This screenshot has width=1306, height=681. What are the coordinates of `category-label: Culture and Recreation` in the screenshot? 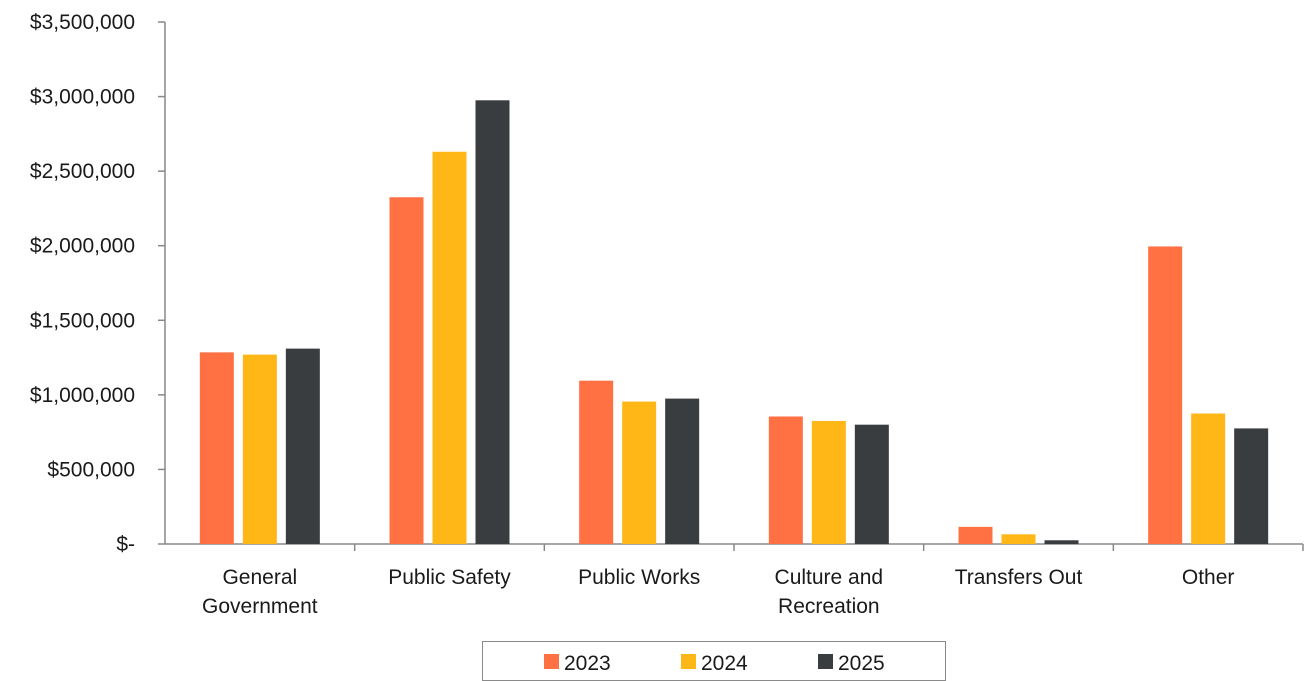 It's located at (829, 592).